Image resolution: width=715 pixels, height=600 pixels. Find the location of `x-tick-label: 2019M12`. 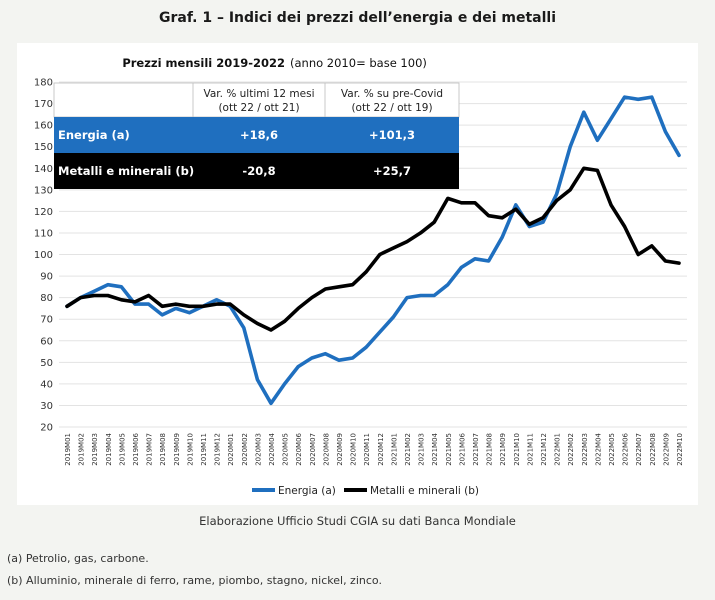

x-tick-label: 2019M12 is located at coordinates (218, 449).